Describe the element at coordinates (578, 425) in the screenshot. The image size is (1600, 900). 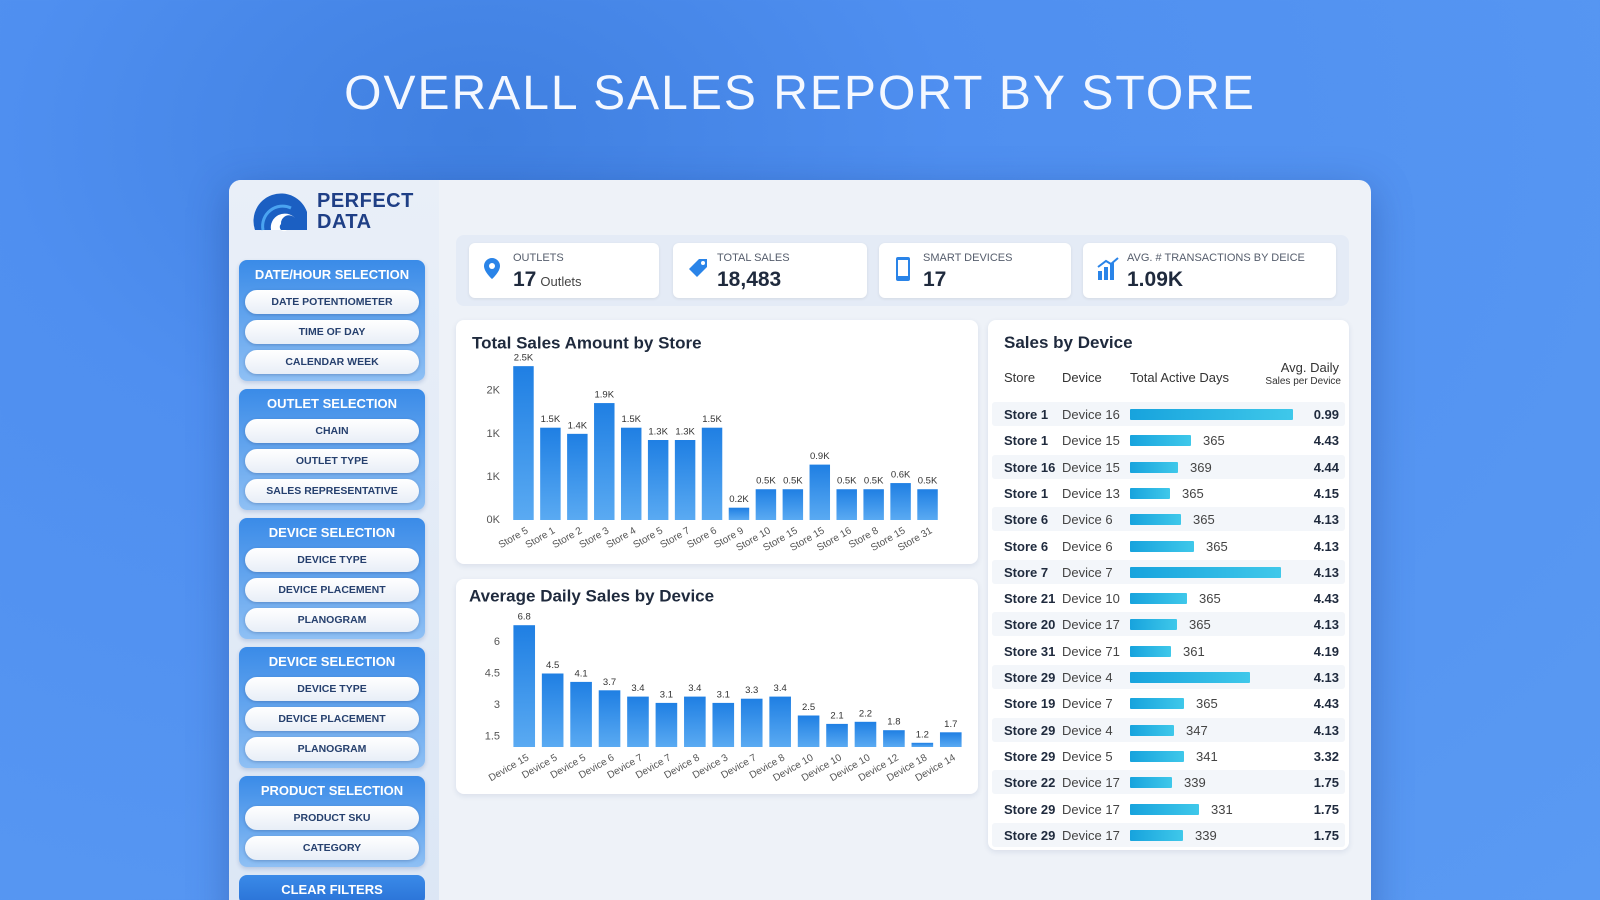
I see `data-label: 1.4K` at that location.